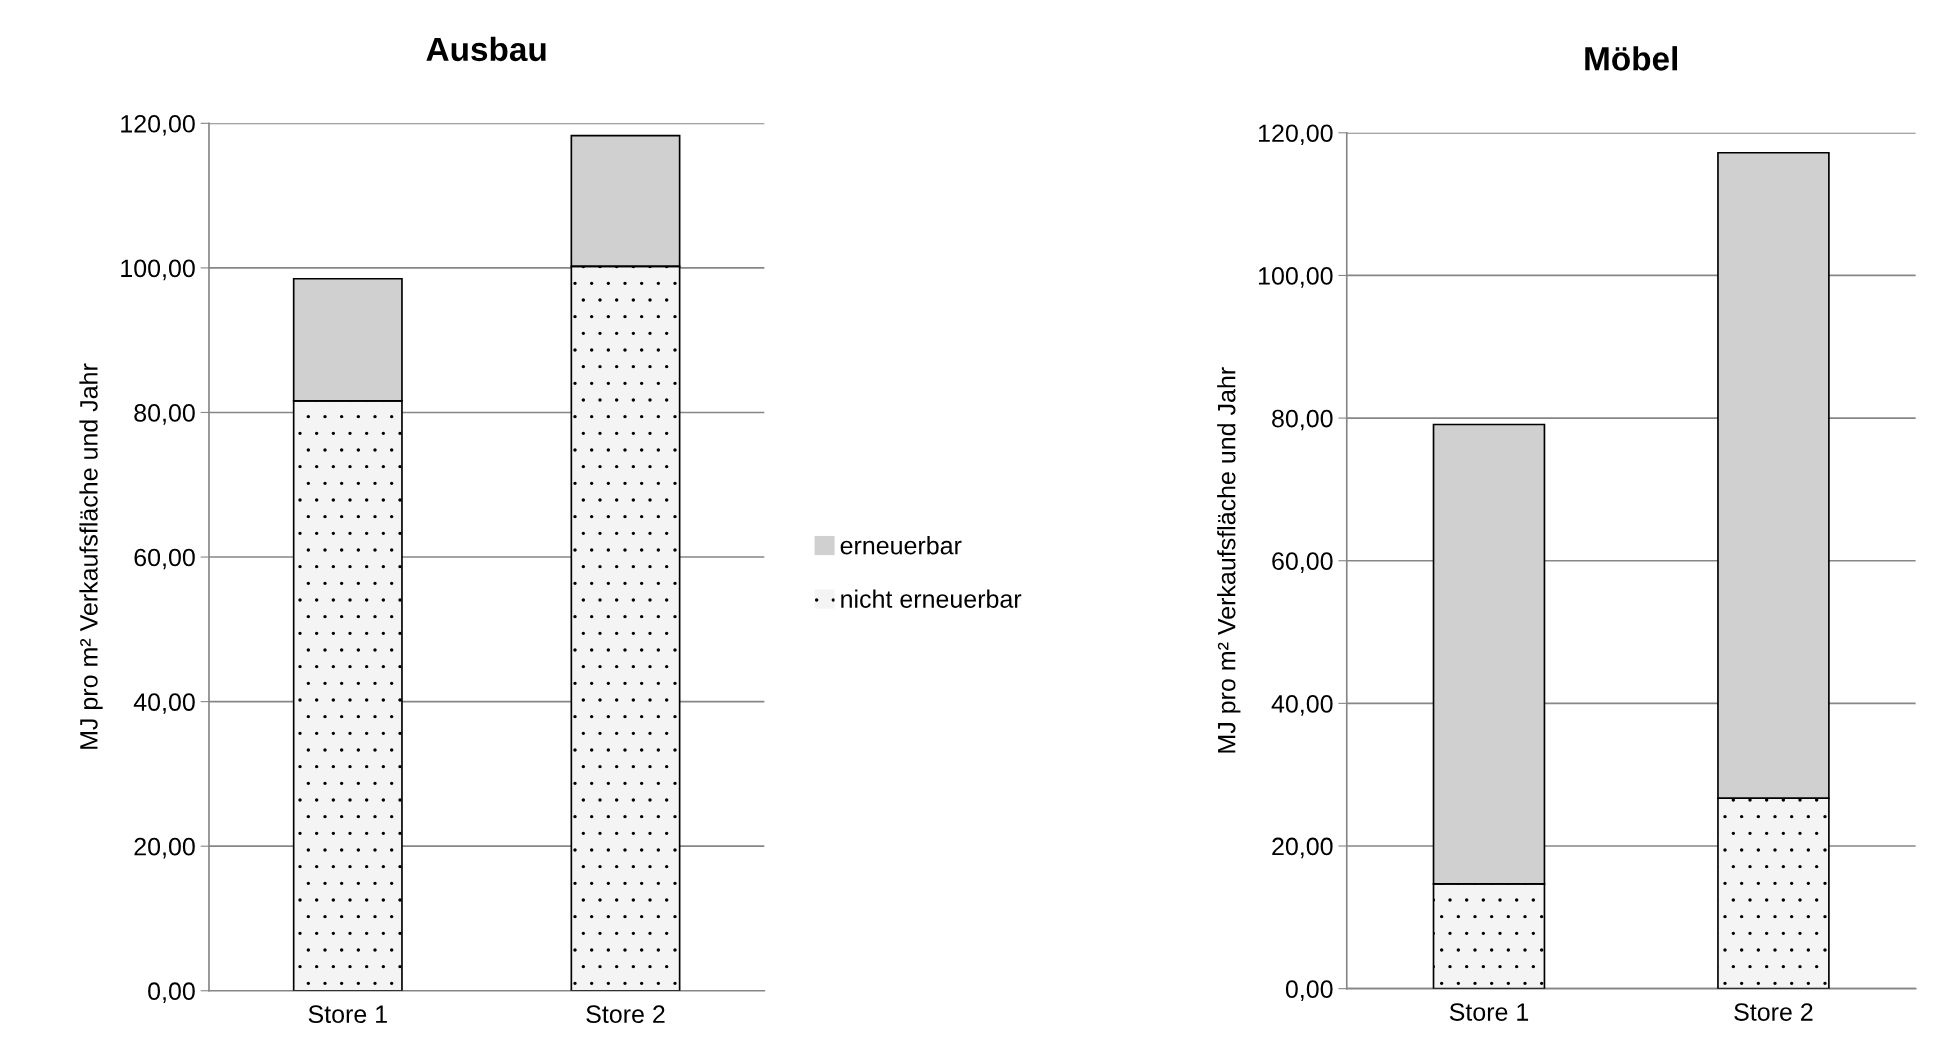  I want to click on chart-title: Möbel, so click(1631, 58).